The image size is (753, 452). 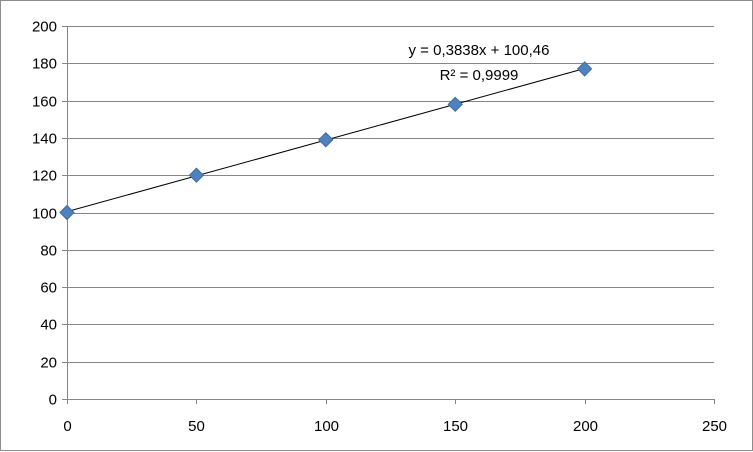 What do you see at coordinates (455, 426) in the screenshot?
I see `x-tick-label: 150` at bounding box center [455, 426].